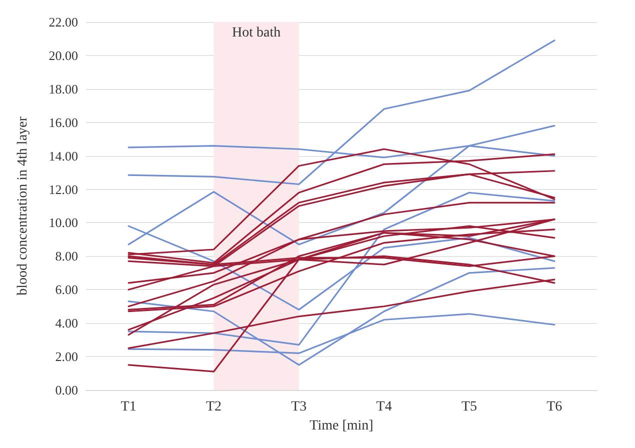 The width and height of the screenshot is (635, 448). What do you see at coordinates (342, 426) in the screenshot?
I see `x-axis-title: Time [min]` at bounding box center [342, 426].